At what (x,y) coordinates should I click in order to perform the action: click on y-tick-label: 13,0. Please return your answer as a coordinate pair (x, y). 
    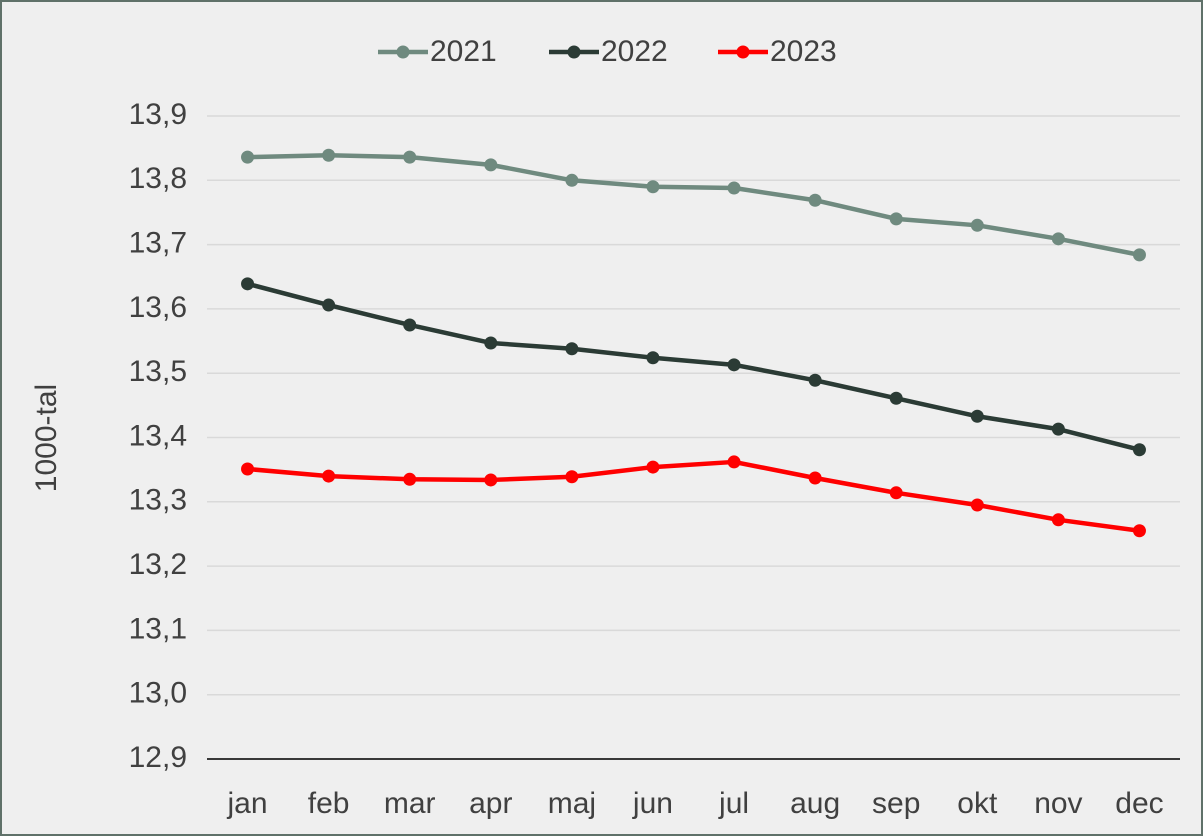
    Looking at the image, I should click on (158, 693).